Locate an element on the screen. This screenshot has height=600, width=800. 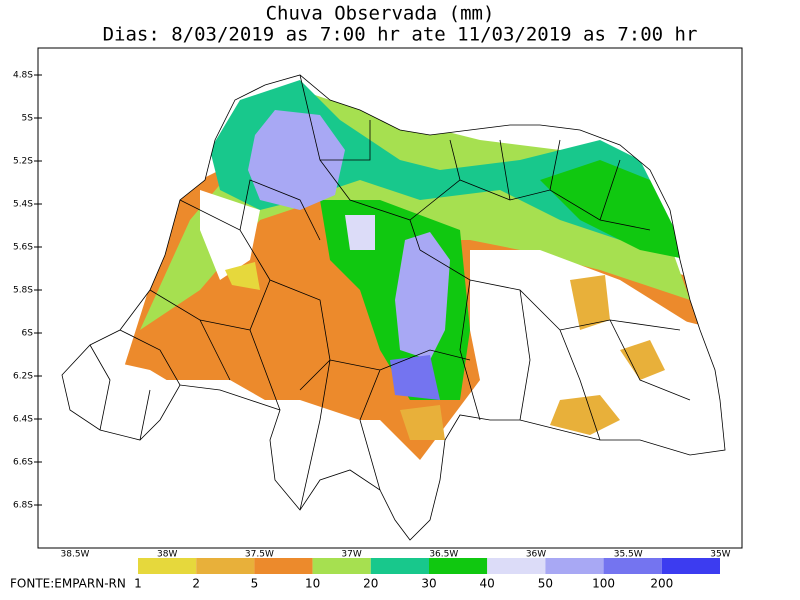
legend-label: 20 is located at coordinates (370, 584).